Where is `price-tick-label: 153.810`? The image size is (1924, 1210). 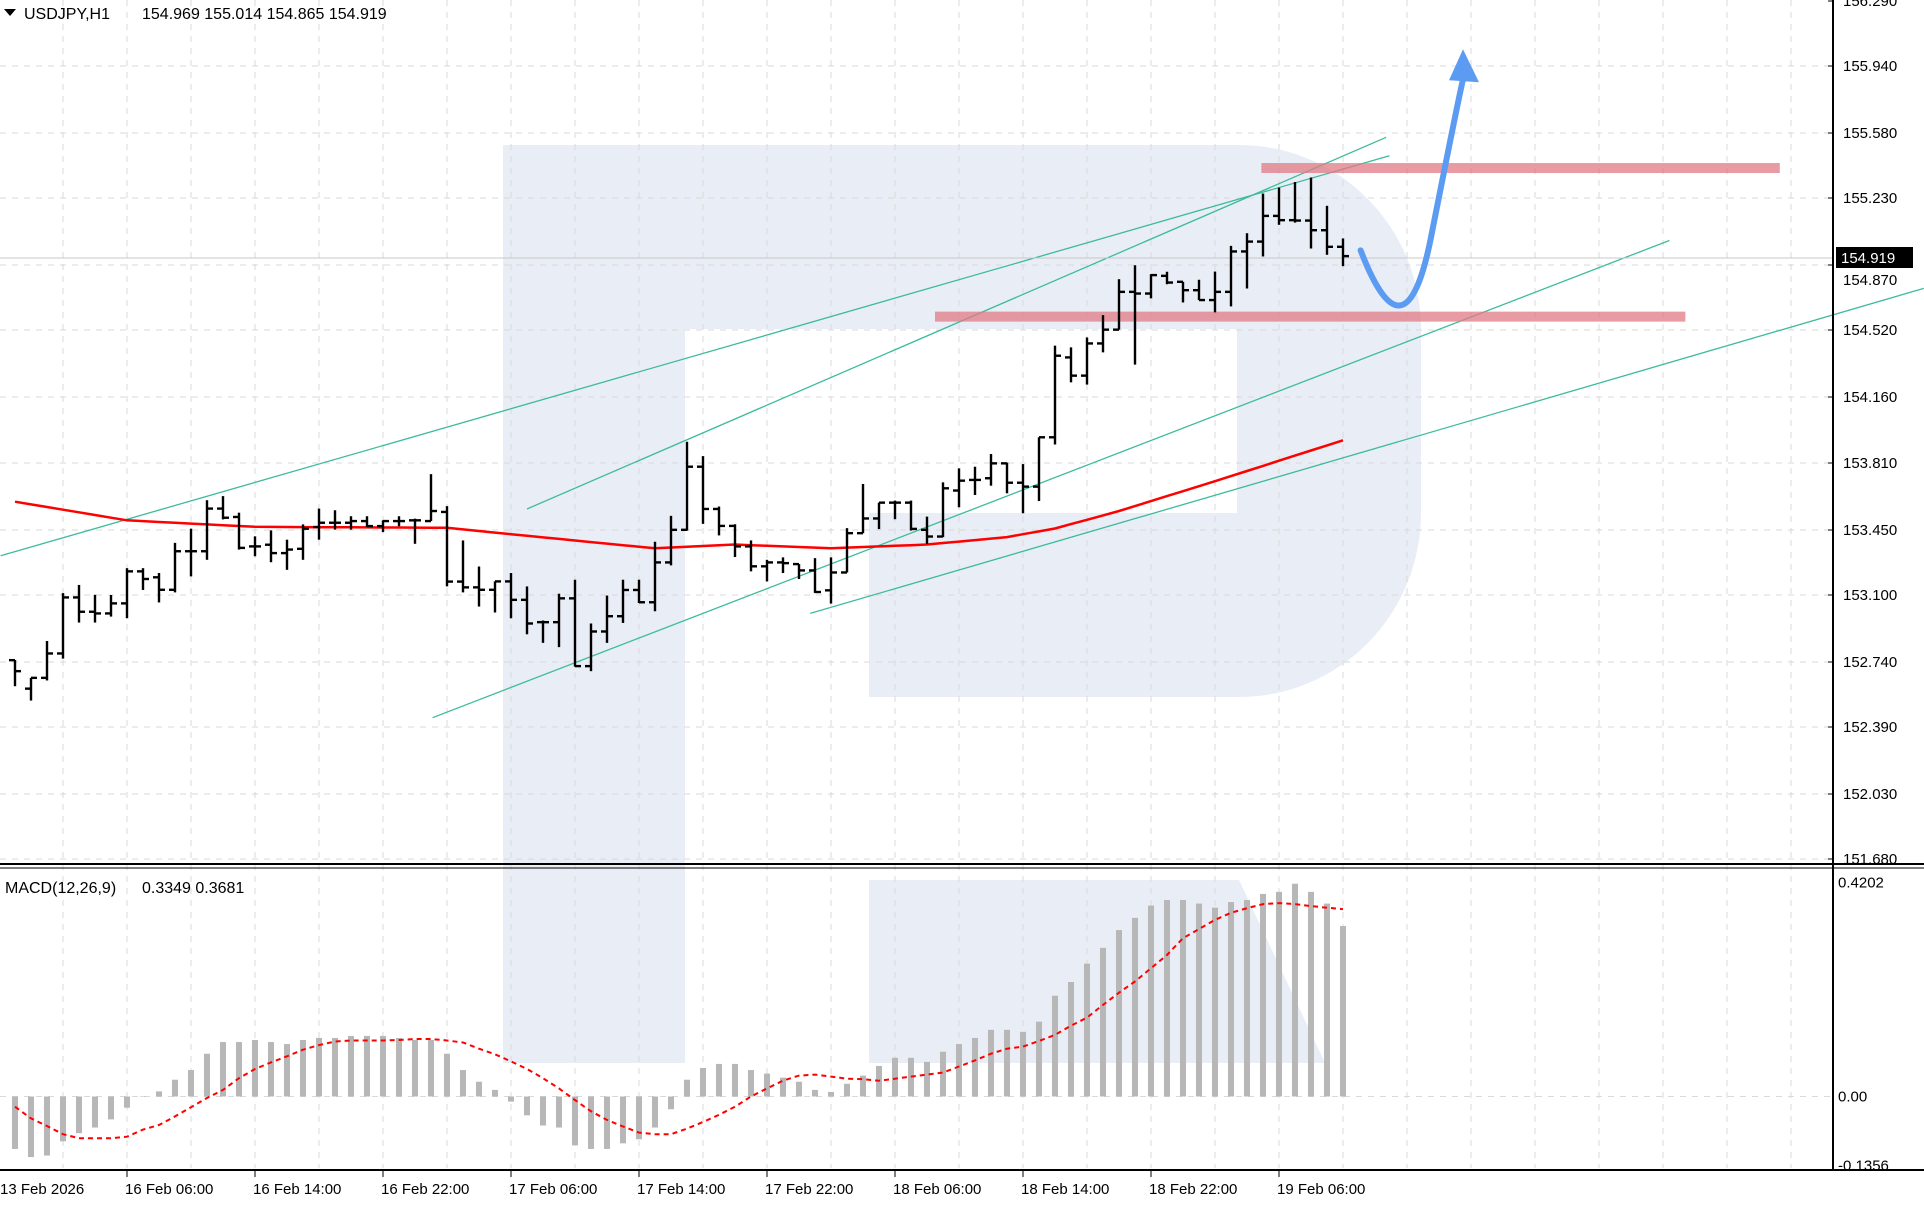 price-tick-label: 153.810 is located at coordinates (1870, 463).